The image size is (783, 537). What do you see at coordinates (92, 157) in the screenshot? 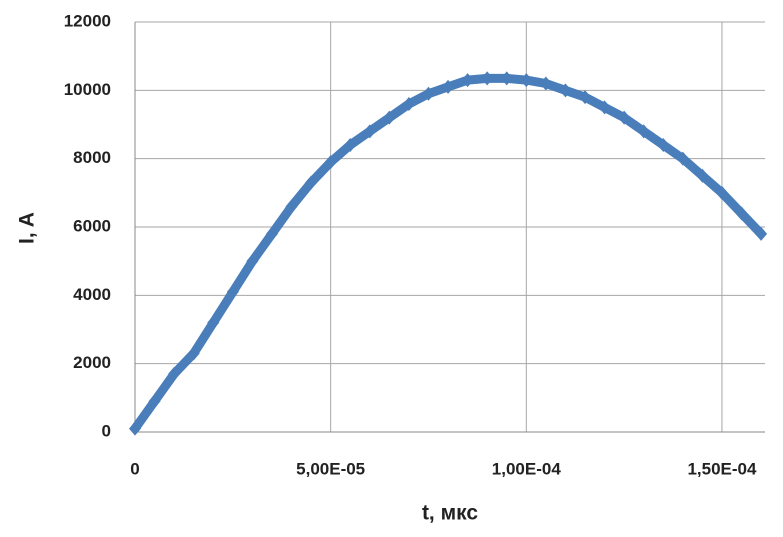
I see `y-tick-label: 8000` at bounding box center [92, 157].